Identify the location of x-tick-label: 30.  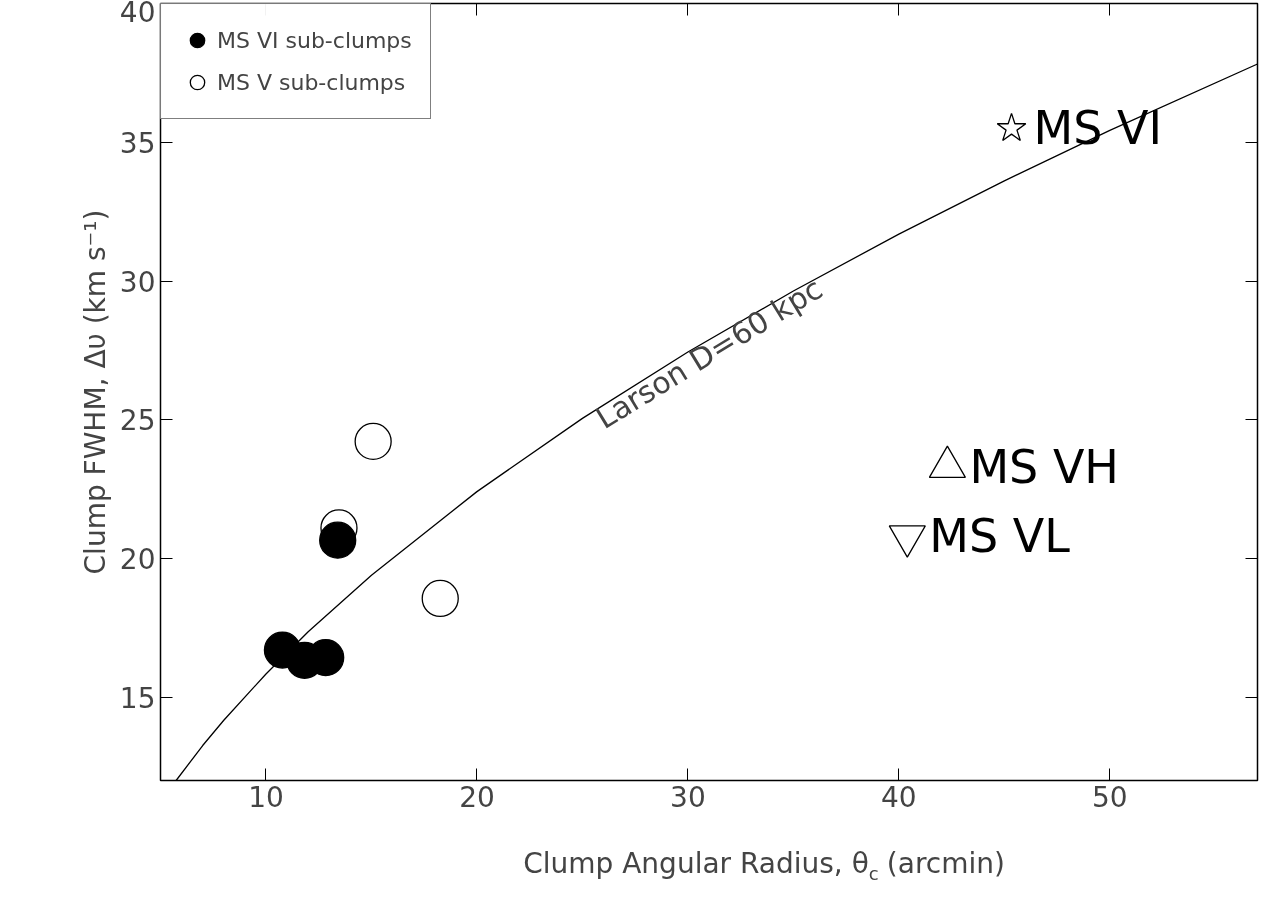
(688, 797).